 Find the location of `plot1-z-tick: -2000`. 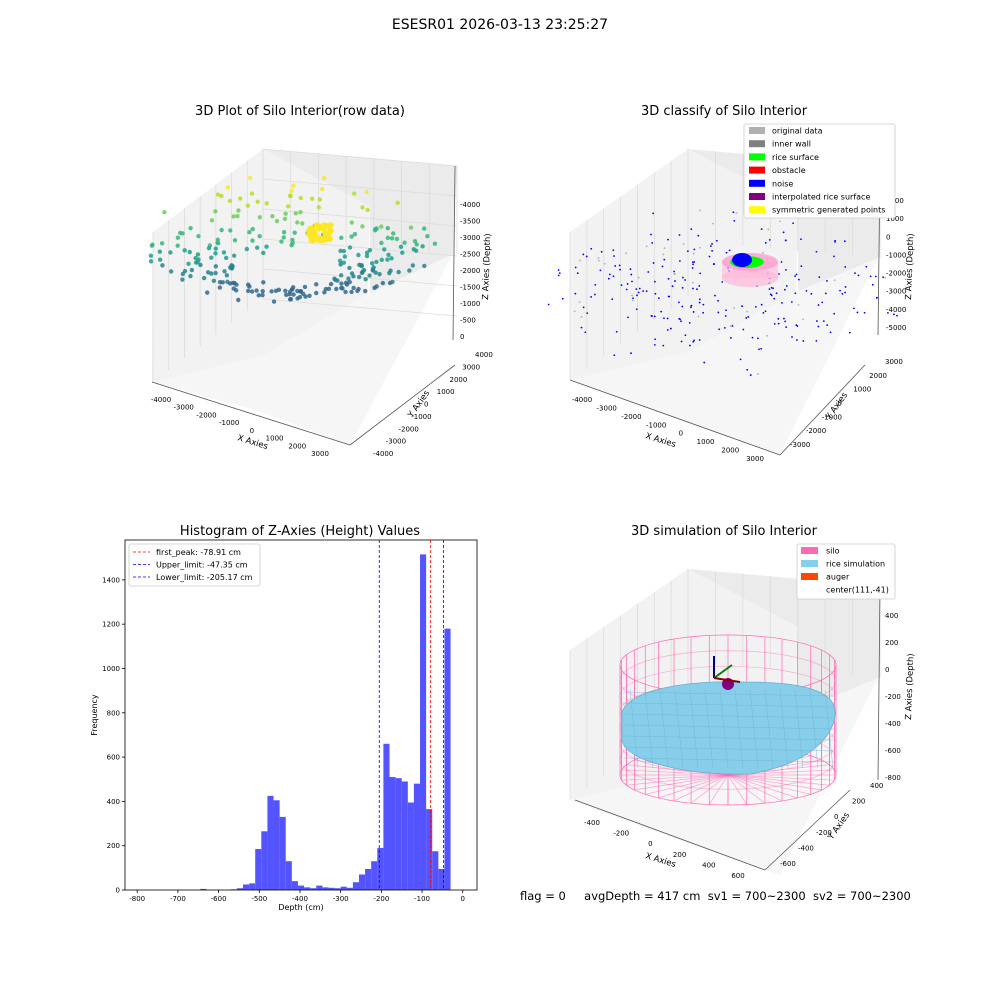

plot1-z-tick: -2000 is located at coordinates (470, 271).